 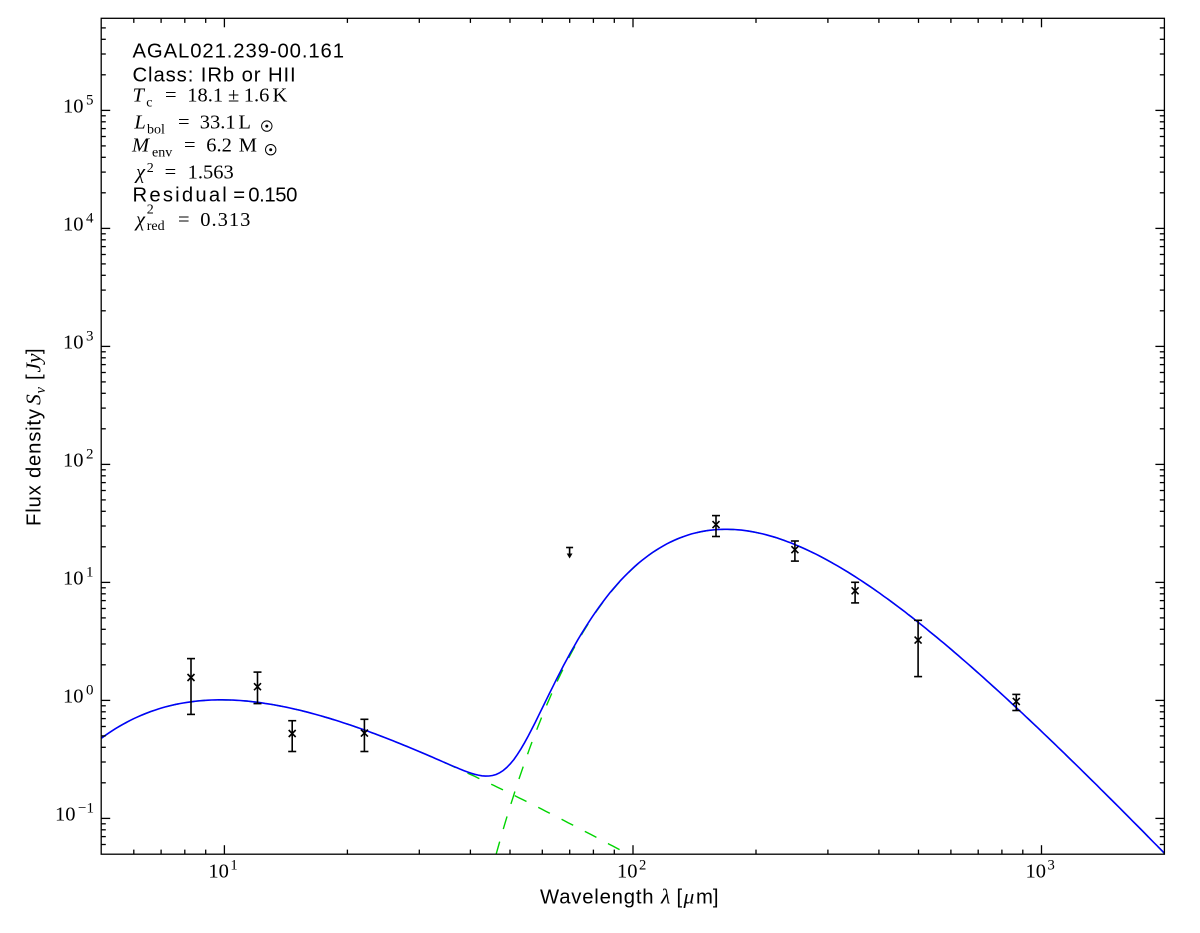 I want to click on svg-text: red, so click(x=156, y=226).